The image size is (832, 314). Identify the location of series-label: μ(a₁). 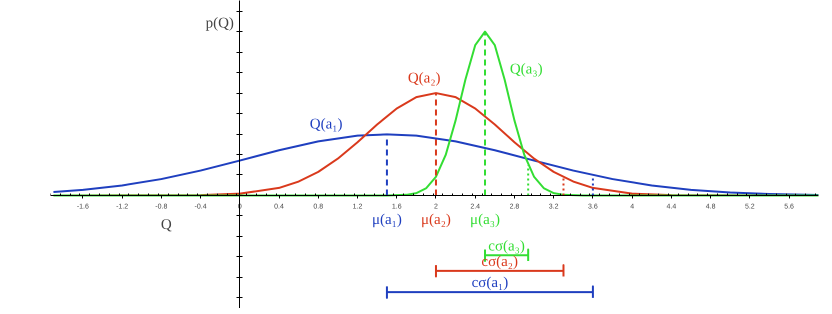
(387, 220).